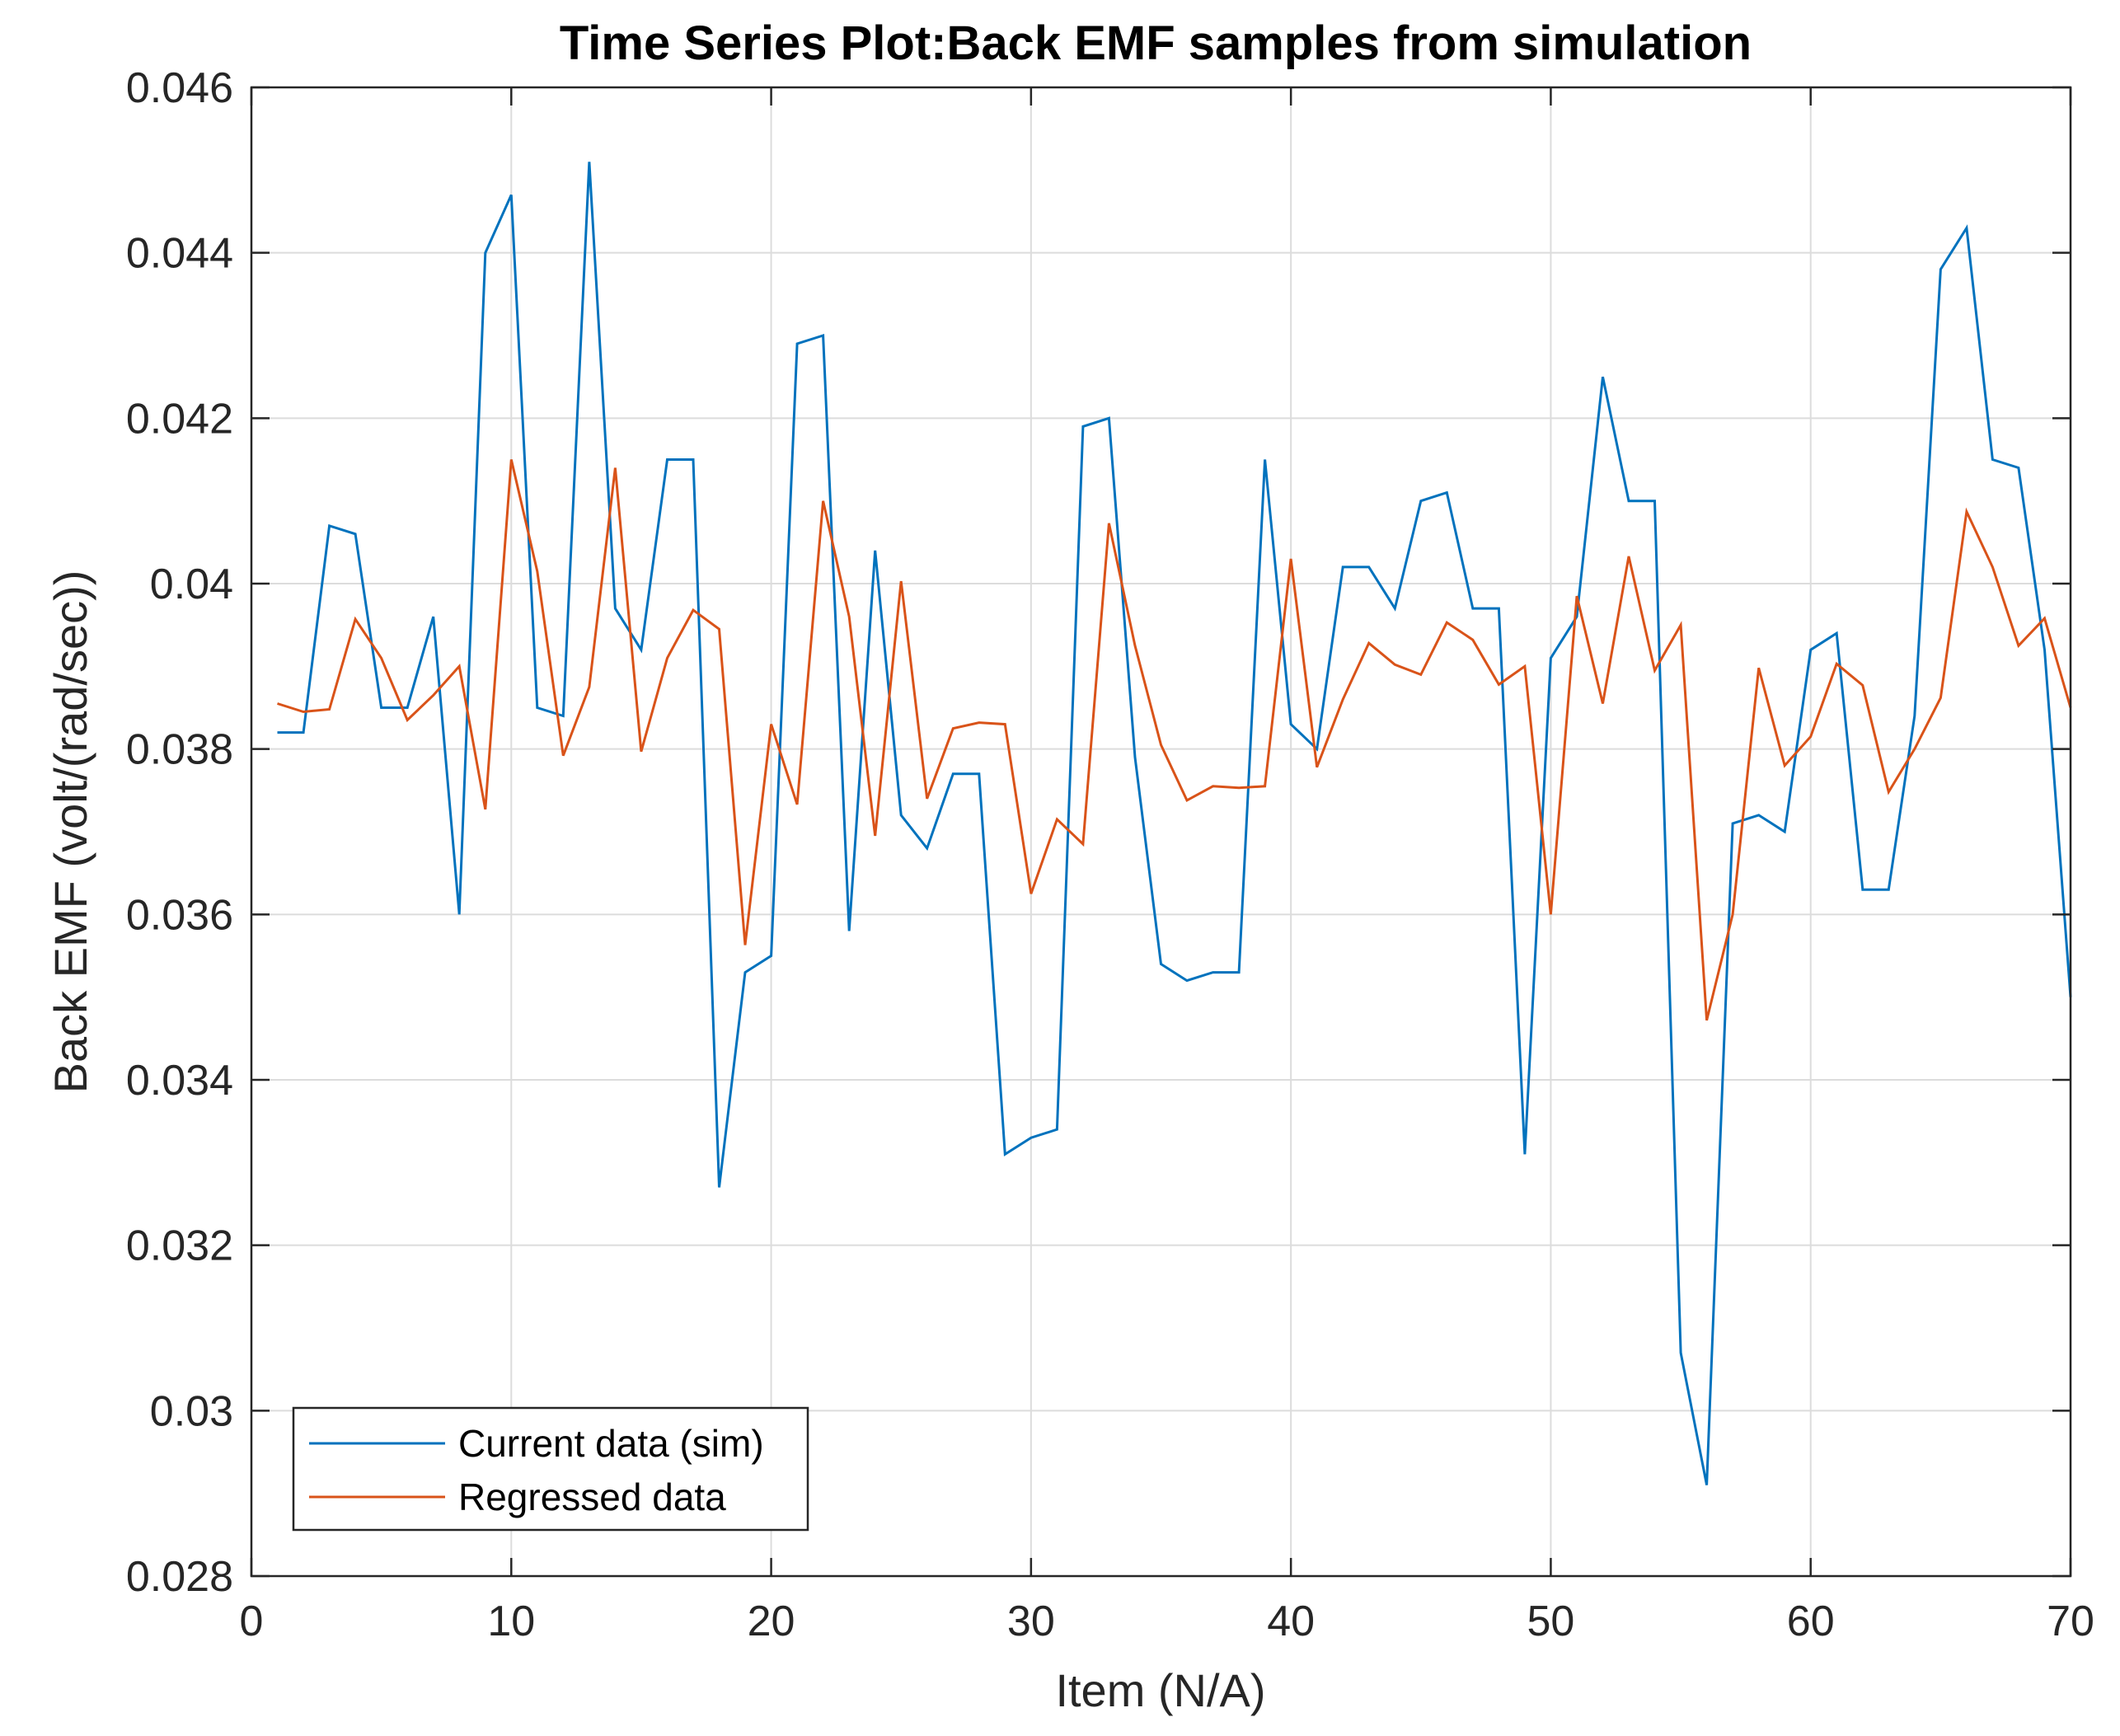 This screenshot has width=2120, height=1736. Describe the element at coordinates (592, 1497) in the screenshot. I see `legend-label-regressed: Regressed data` at that location.